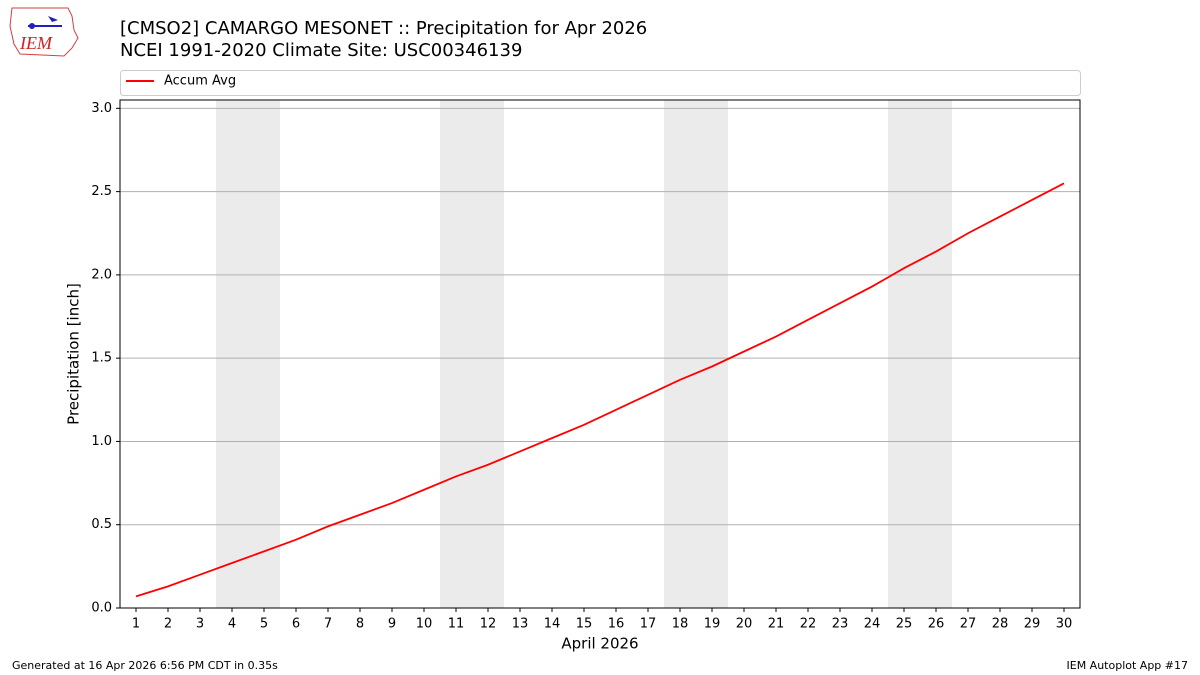 The width and height of the screenshot is (1200, 675). I want to click on x-tick-label: 24, so click(872, 624).